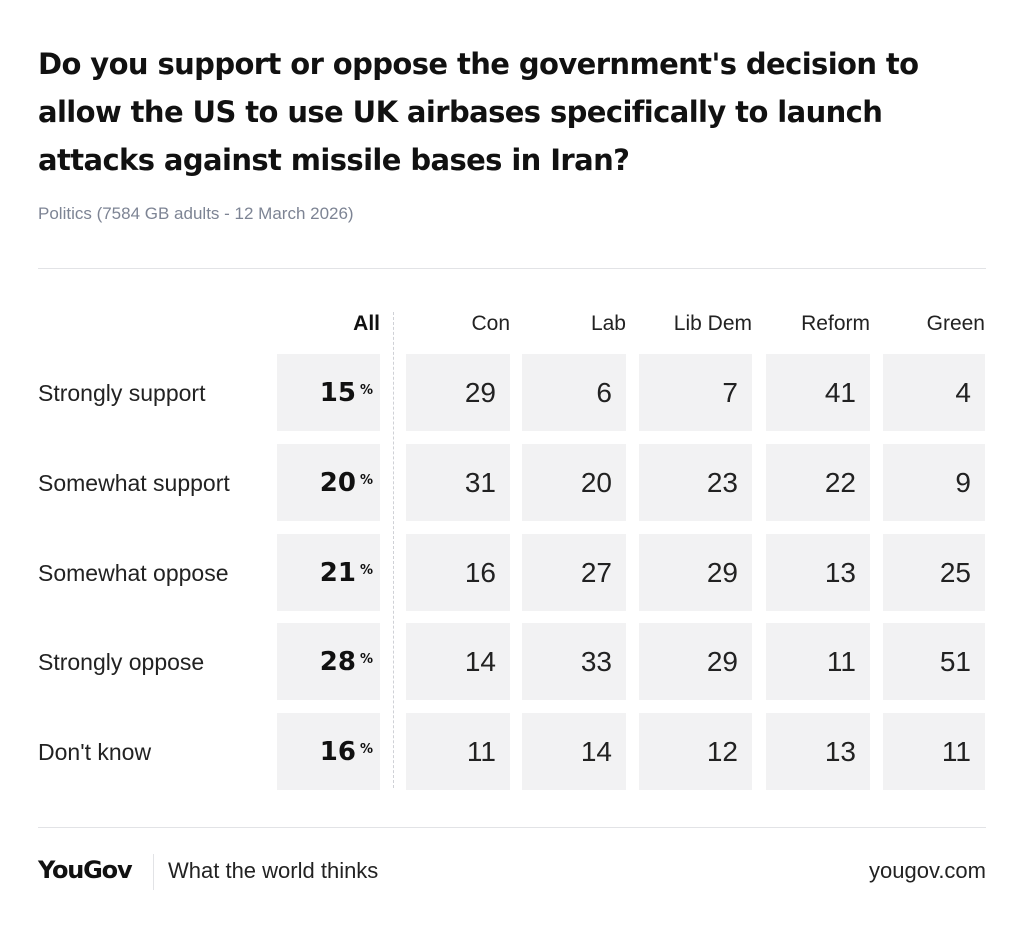 The width and height of the screenshot is (1024, 931). Describe the element at coordinates (337, 572) in the screenshot. I see `cell-value: 21` at that location.